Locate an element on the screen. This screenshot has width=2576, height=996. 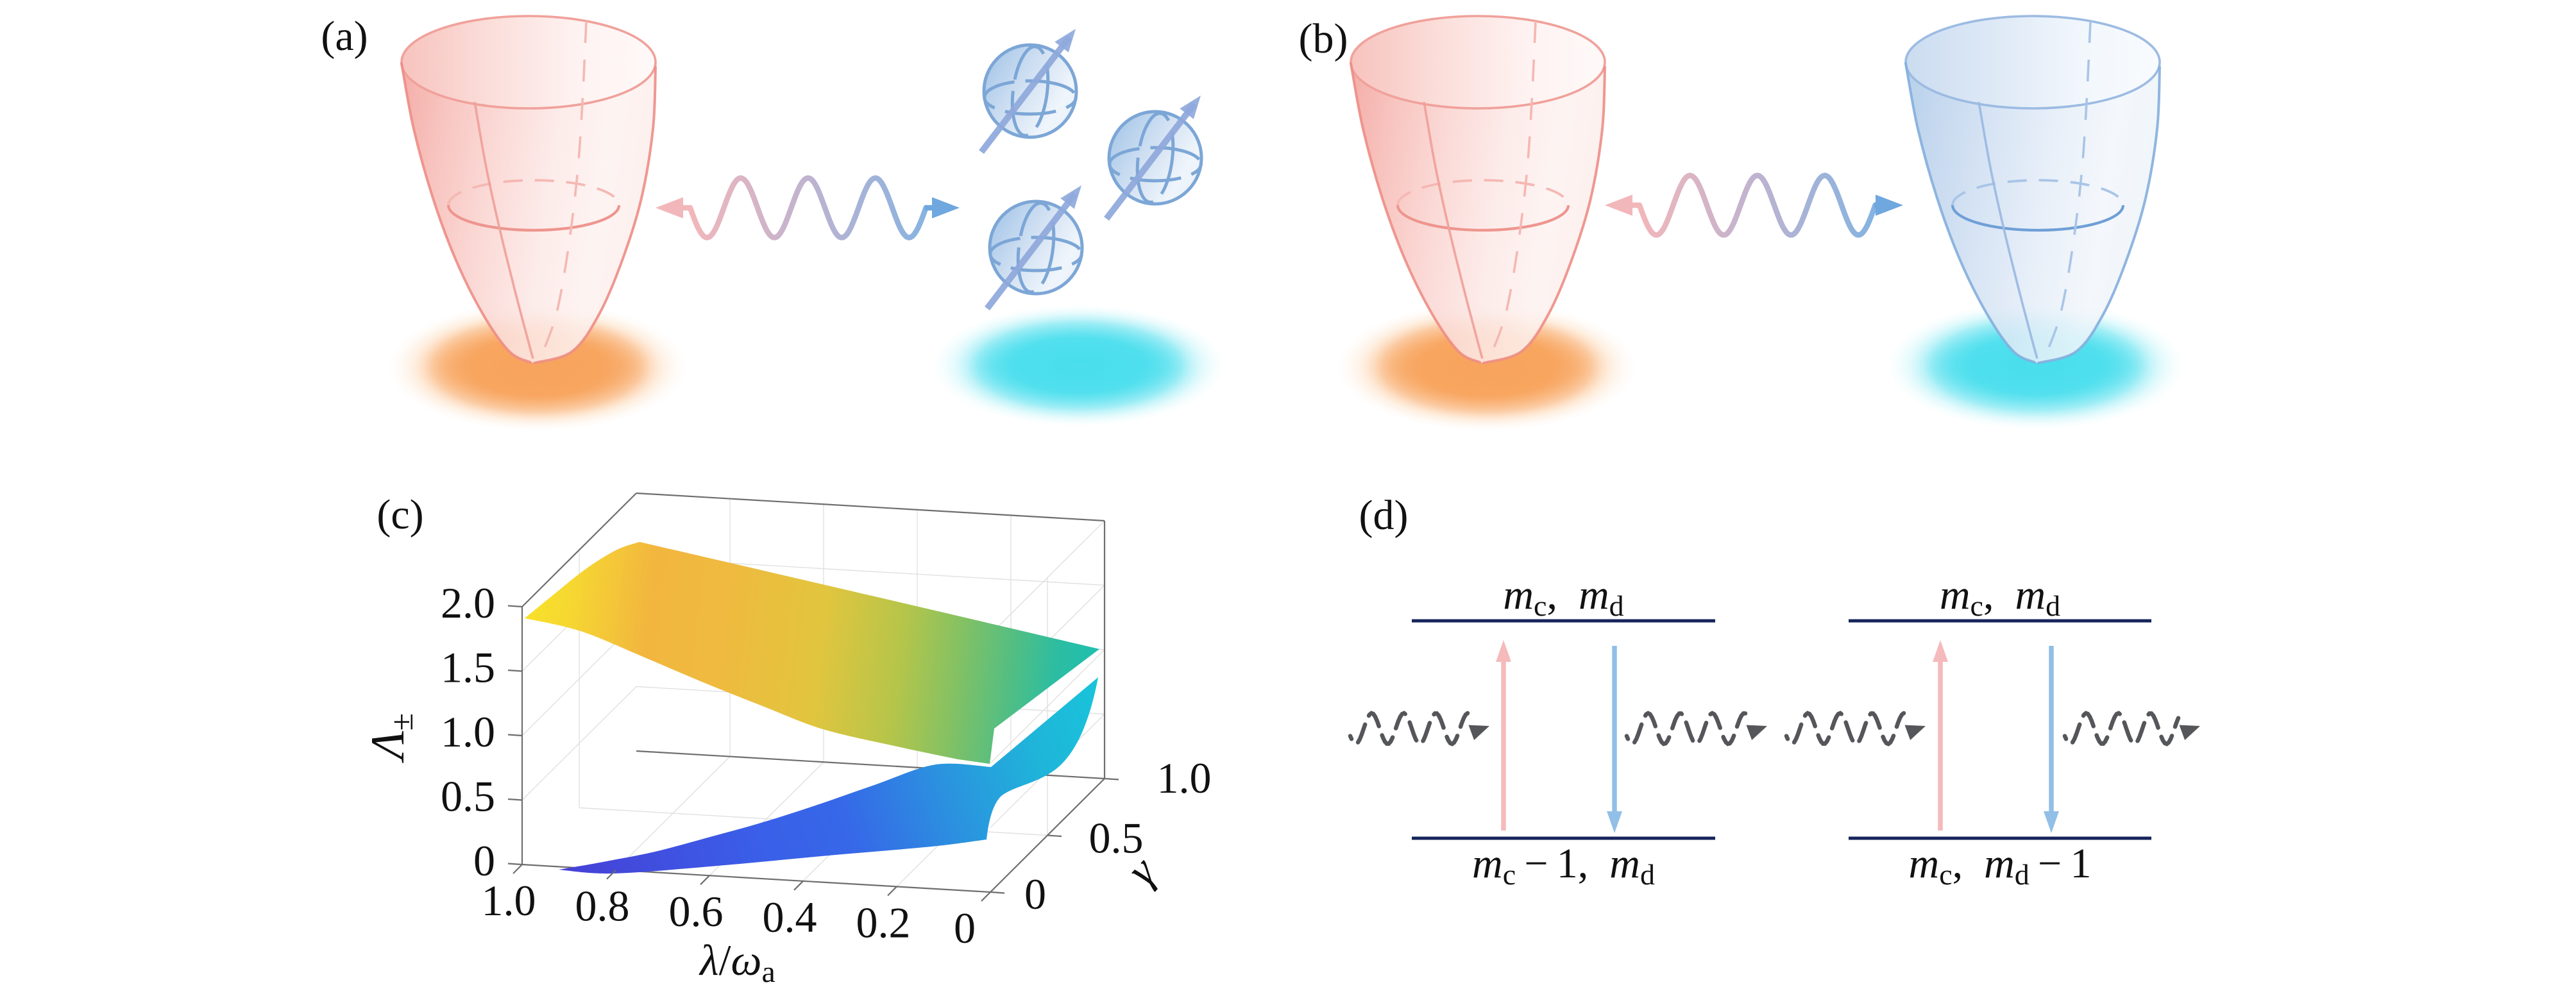
svg-text: 0.8 is located at coordinates (602, 907).